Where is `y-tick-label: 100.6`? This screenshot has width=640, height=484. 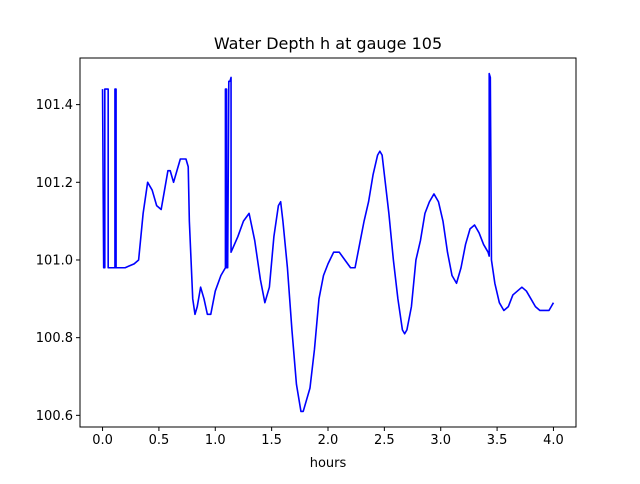 y-tick-label: 100.6 is located at coordinates (54, 416).